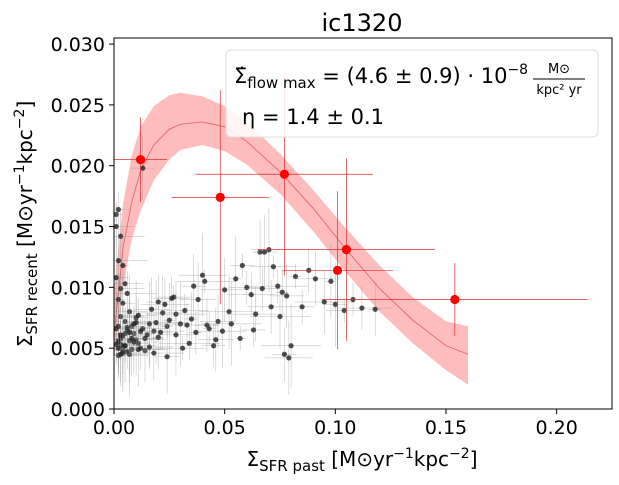 The width and height of the screenshot is (619, 485). Describe the element at coordinates (412, 76) in the screenshot. I see `flow-value: = (4.6 ± 0.9) · 10` at that location.